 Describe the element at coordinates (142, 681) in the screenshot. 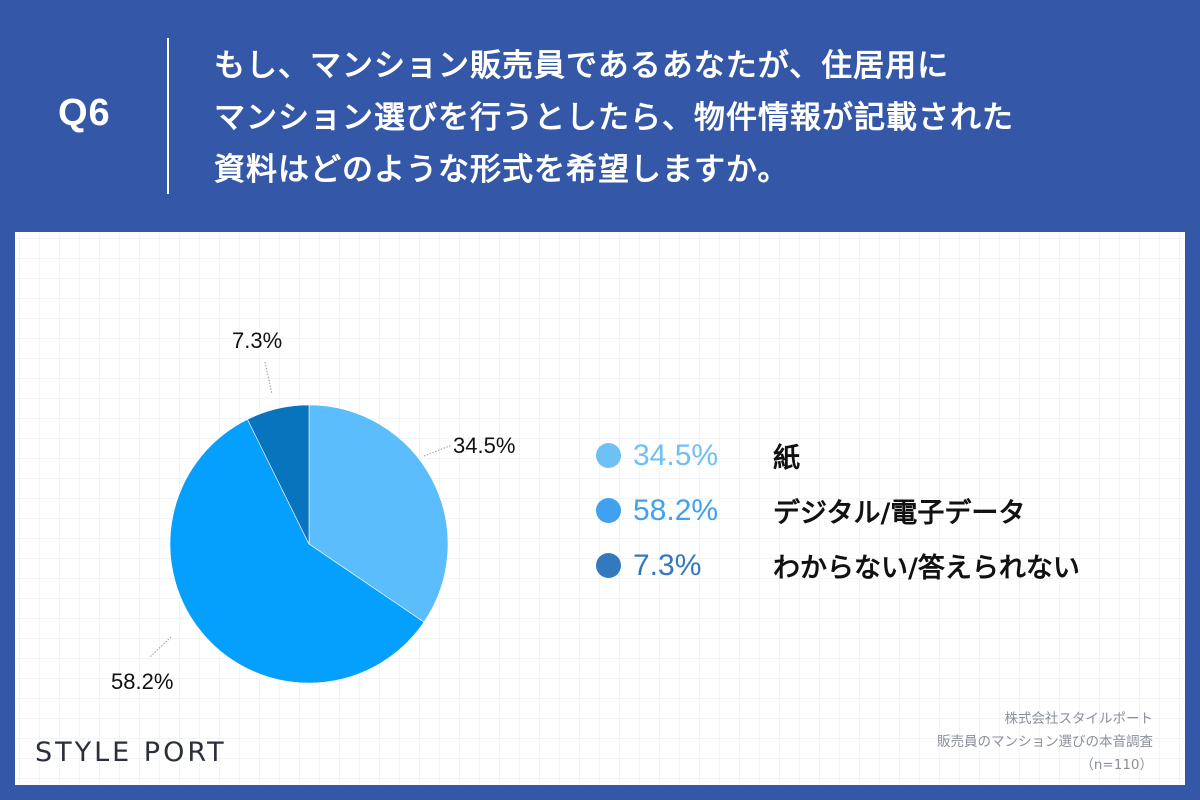

I see `pie-label-digital: 58.2%` at that location.